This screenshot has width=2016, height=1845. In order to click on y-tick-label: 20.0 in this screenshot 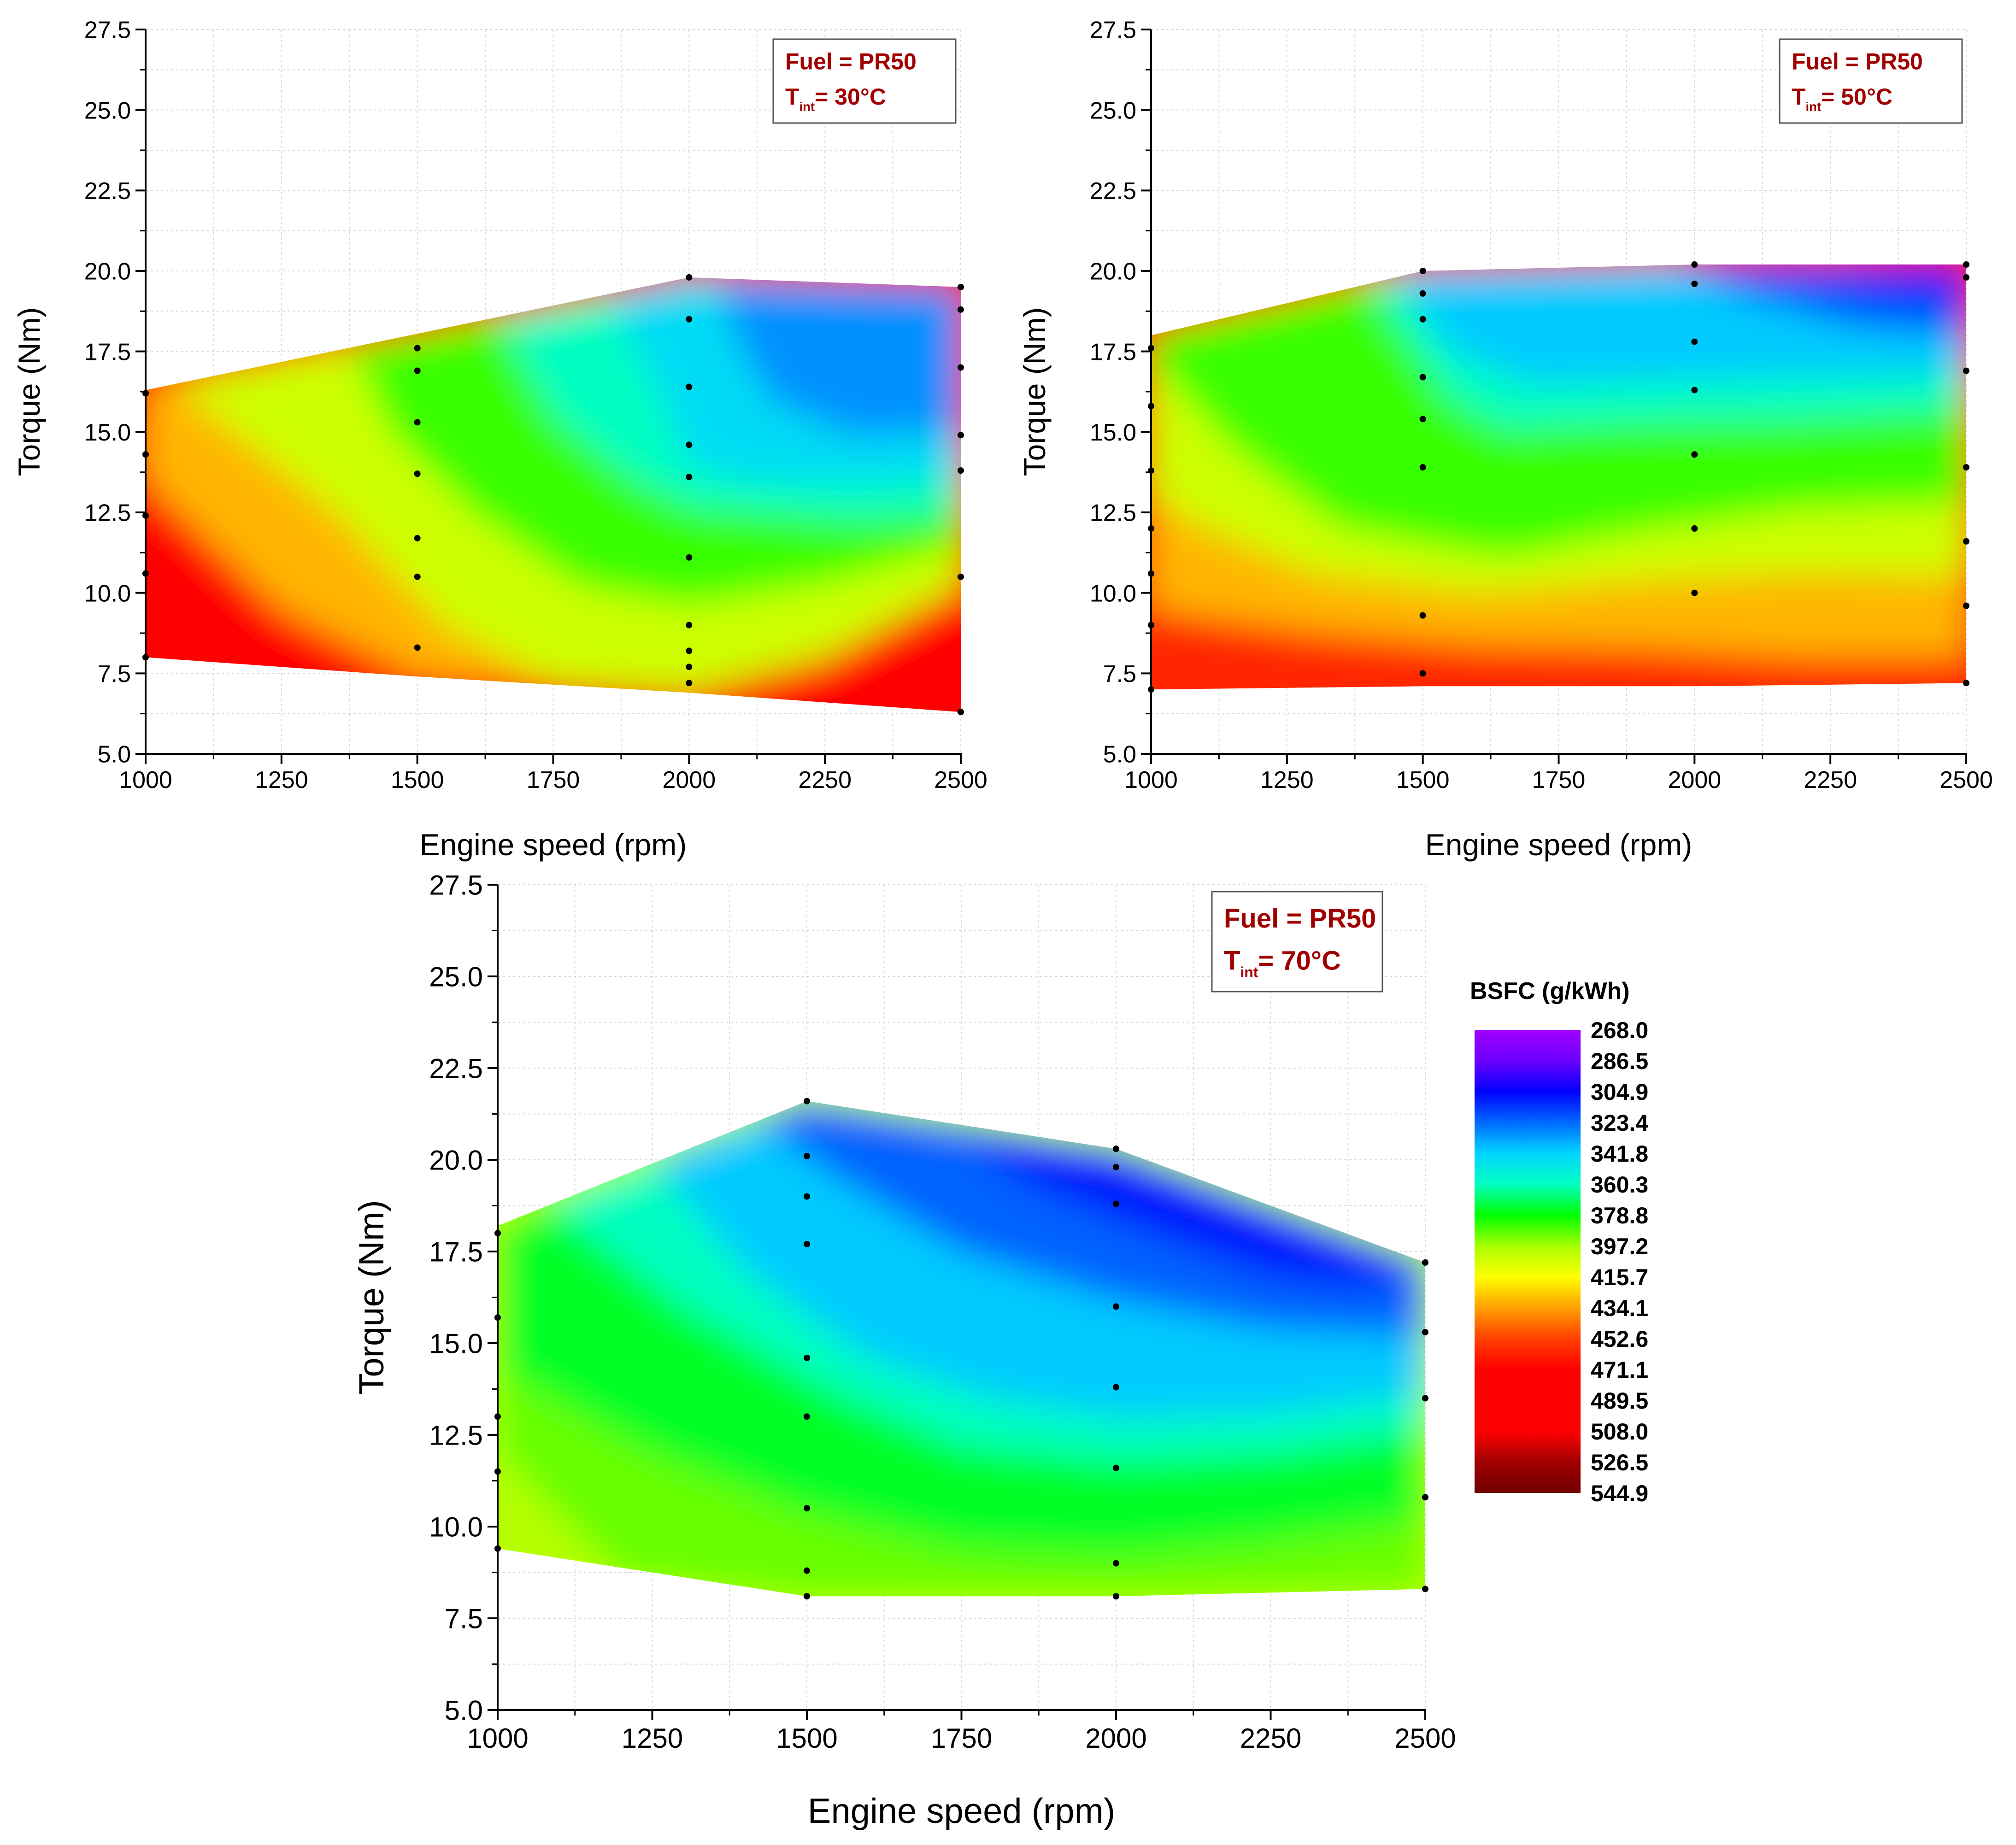, I will do `click(456, 1160)`.